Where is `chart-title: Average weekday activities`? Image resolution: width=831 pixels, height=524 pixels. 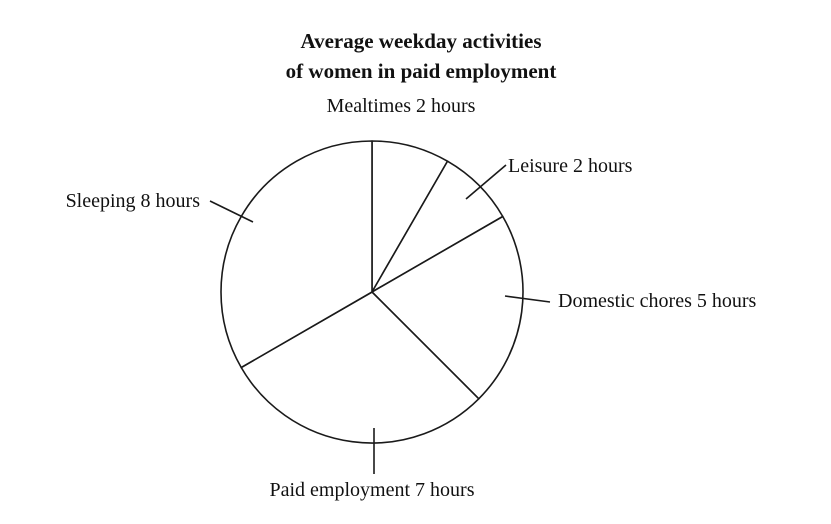
chart-title: Average weekday activities is located at coordinates (420, 41).